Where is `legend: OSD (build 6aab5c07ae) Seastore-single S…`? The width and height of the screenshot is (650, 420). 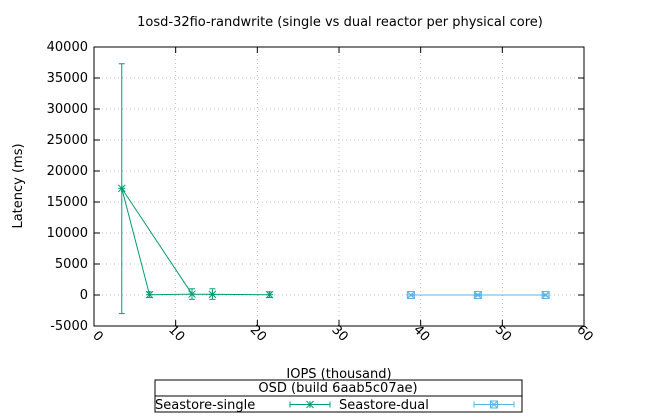
legend: OSD (build 6aab5c07ae) Seastore-single S… is located at coordinates (338, 396).